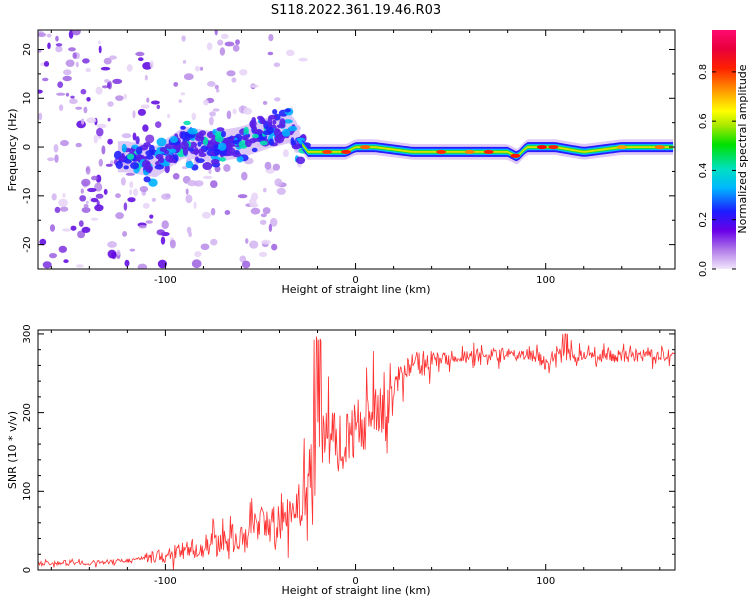 This screenshot has height=604, width=750. What do you see at coordinates (27, 570) in the screenshot?
I see `y-tick-label: 0` at bounding box center [27, 570].